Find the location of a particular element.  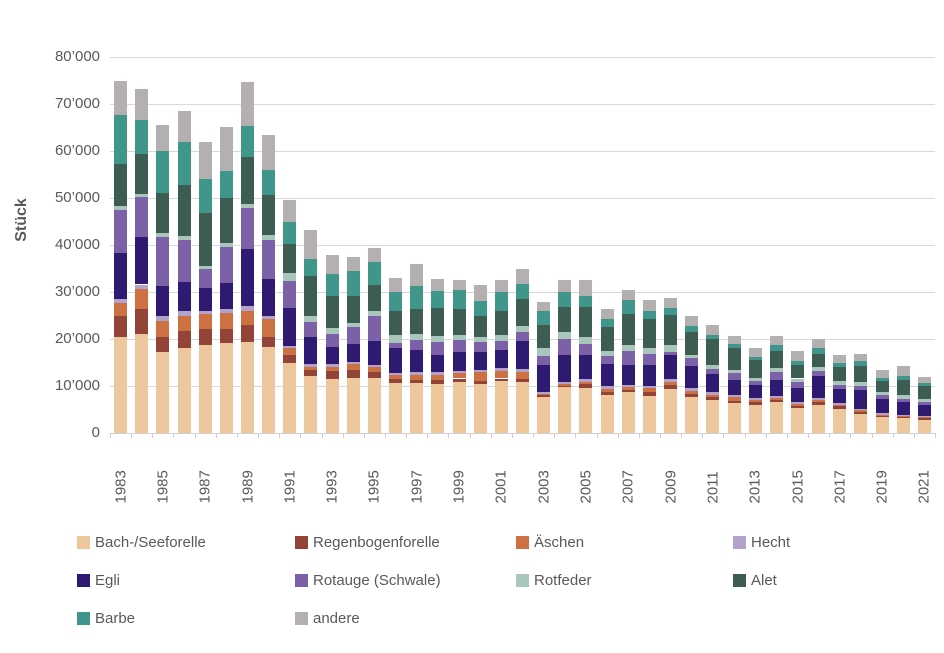

bar-1987 is located at coordinates (205, 245).